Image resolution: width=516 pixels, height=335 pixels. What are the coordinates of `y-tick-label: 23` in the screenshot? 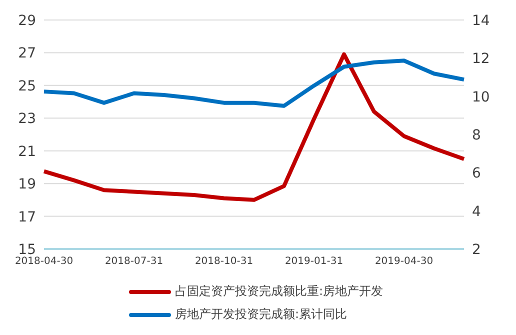 It's located at (27, 119).